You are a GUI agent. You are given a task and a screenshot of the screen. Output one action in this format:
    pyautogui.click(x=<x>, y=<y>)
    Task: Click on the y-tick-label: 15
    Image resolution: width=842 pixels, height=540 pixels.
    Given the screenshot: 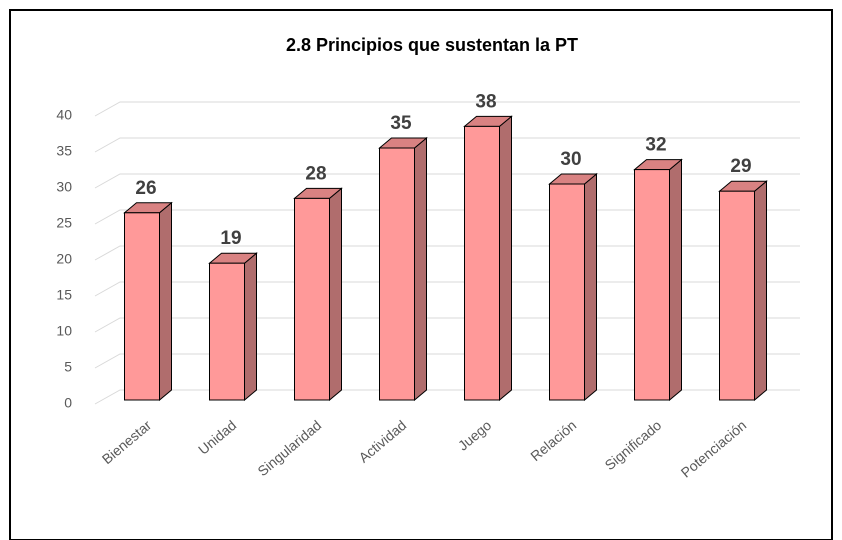 What is the action you would take?
    pyautogui.click(x=64, y=295)
    